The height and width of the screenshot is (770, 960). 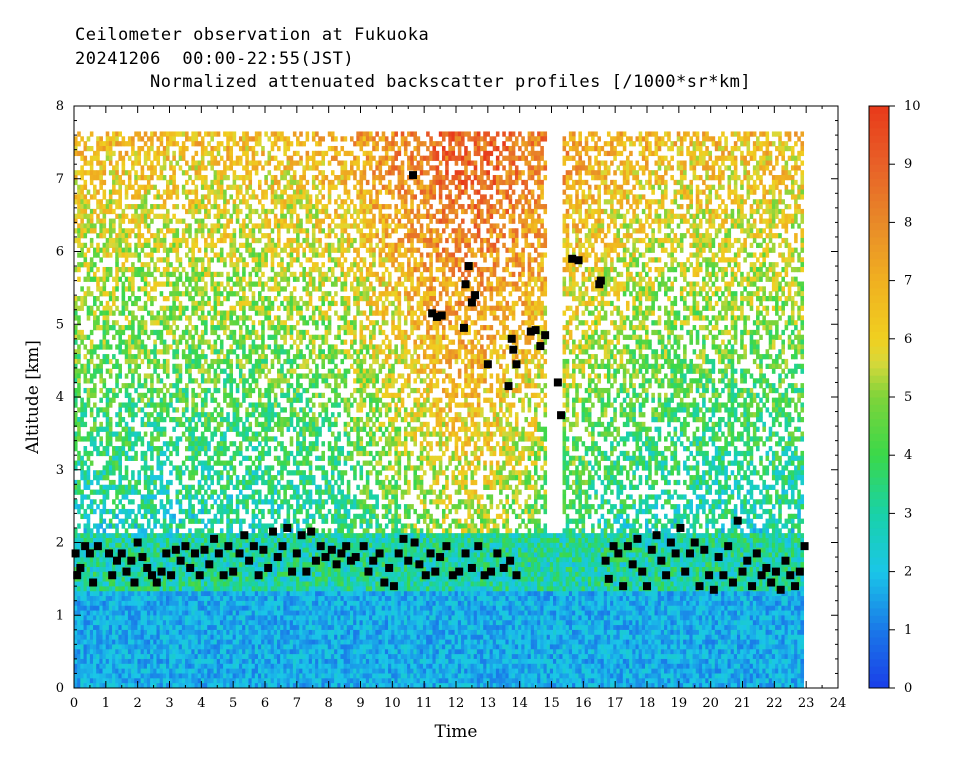 I want to click on colorbar-tick-label: 5, so click(x=908, y=397).